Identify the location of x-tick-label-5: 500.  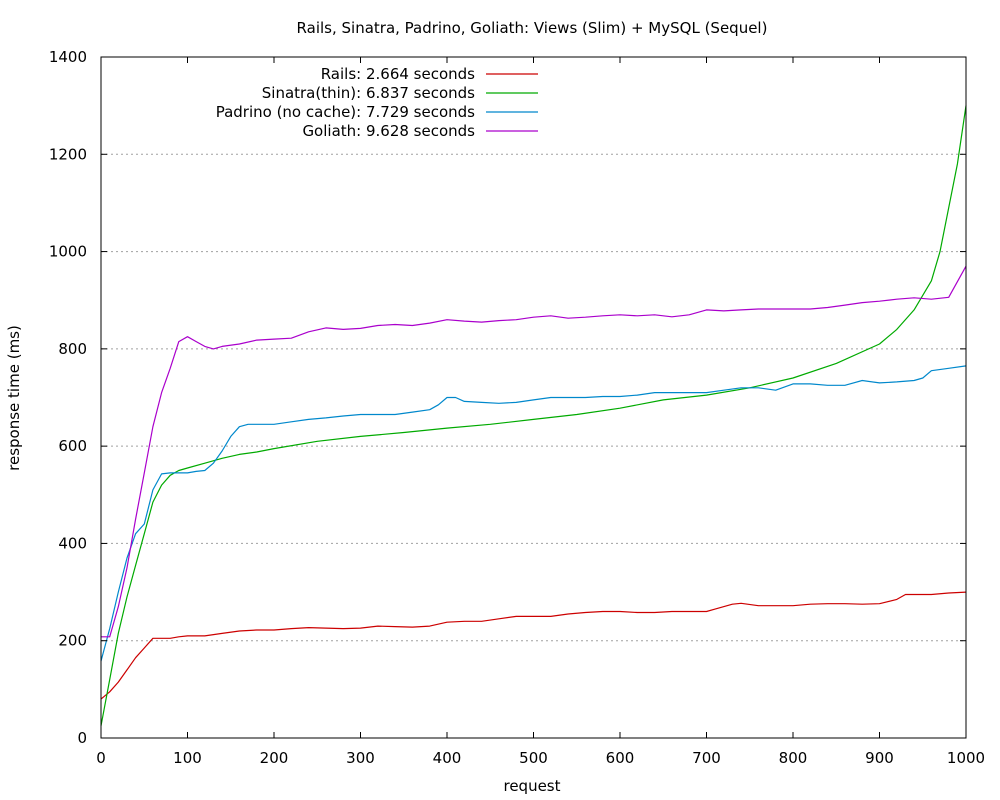
(533, 758).